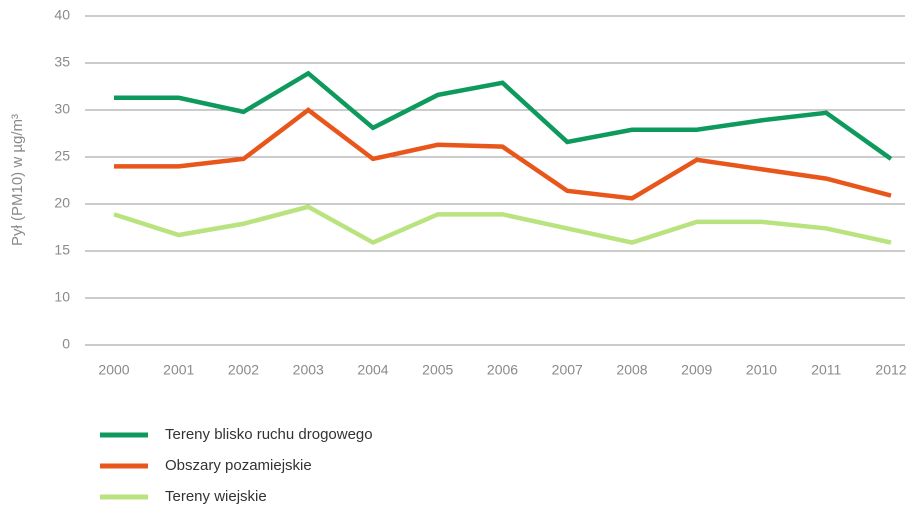  What do you see at coordinates (890, 370) in the screenshot?
I see `x-tick-label: 2012` at bounding box center [890, 370].